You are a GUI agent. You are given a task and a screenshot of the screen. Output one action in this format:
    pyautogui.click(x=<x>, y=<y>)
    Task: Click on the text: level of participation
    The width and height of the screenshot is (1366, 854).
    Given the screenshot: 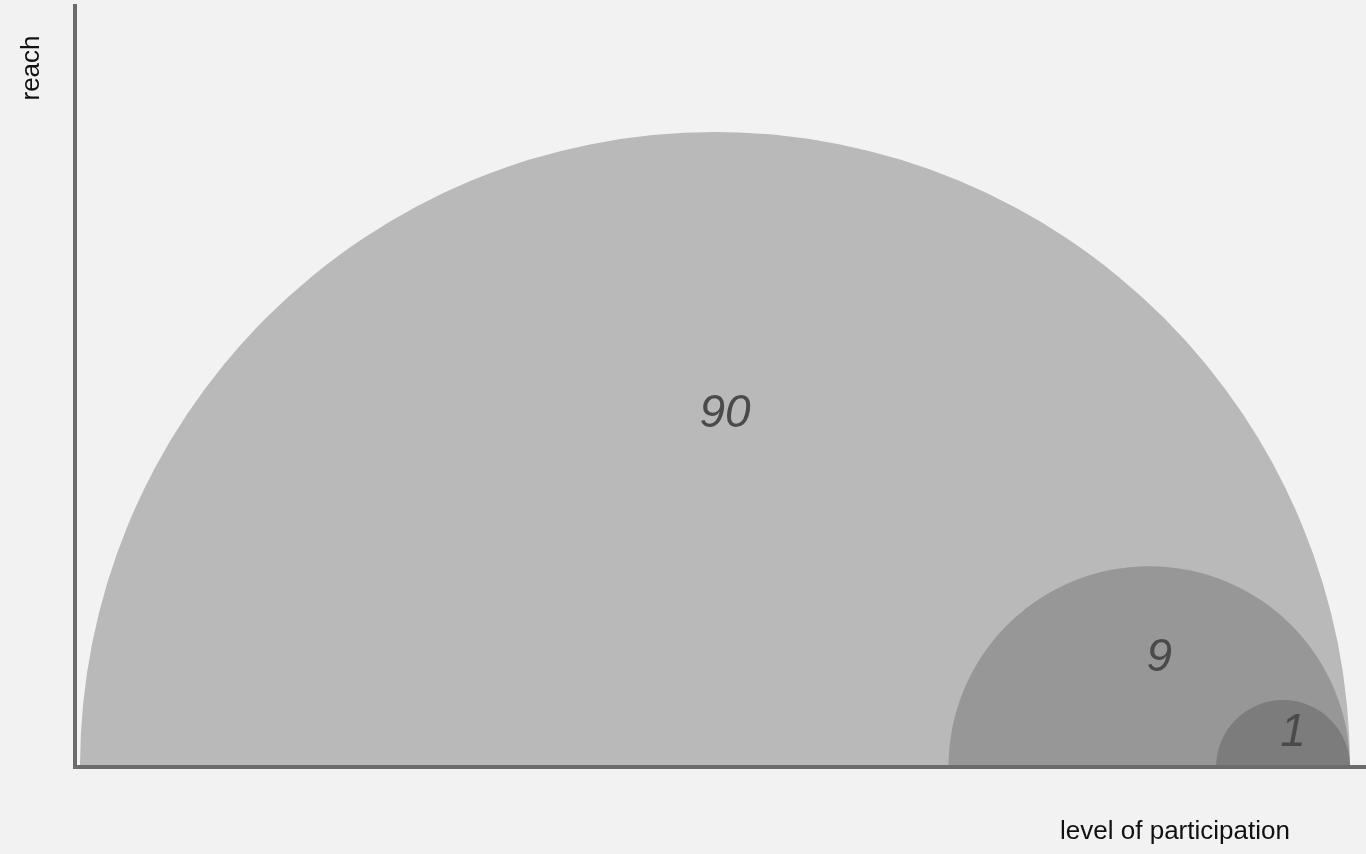 What is the action you would take?
    pyautogui.click(x=1175, y=830)
    